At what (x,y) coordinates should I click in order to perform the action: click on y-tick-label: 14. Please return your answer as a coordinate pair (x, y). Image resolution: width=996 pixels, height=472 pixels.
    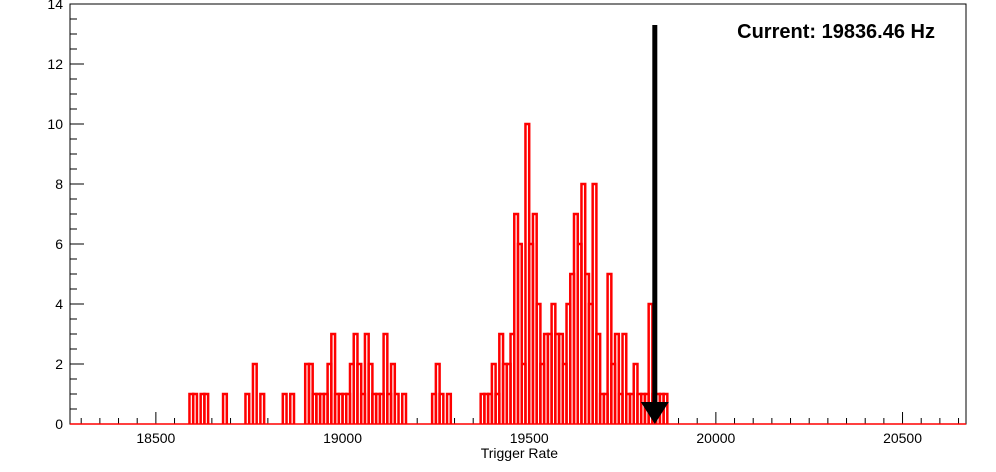
    Looking at the image, I should click on (55, 6).